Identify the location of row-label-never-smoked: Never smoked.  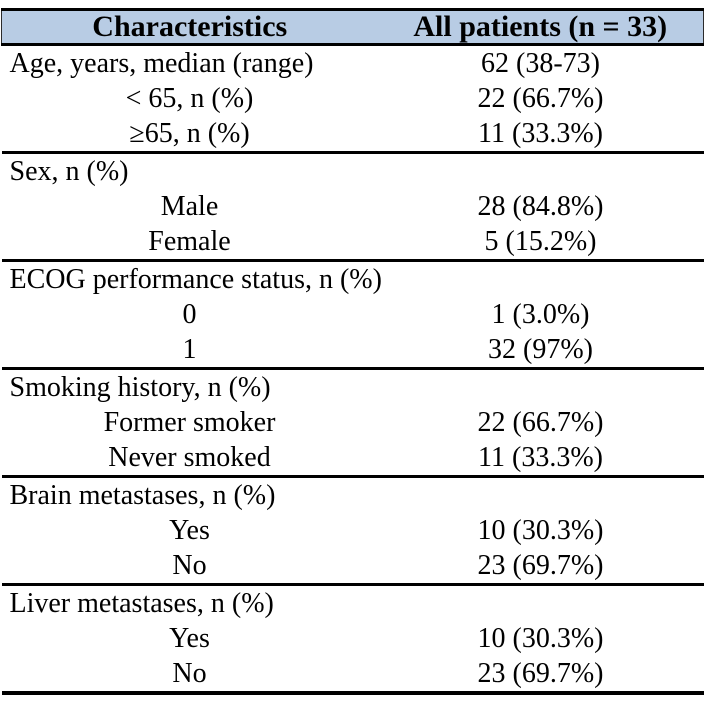
(189, 457).